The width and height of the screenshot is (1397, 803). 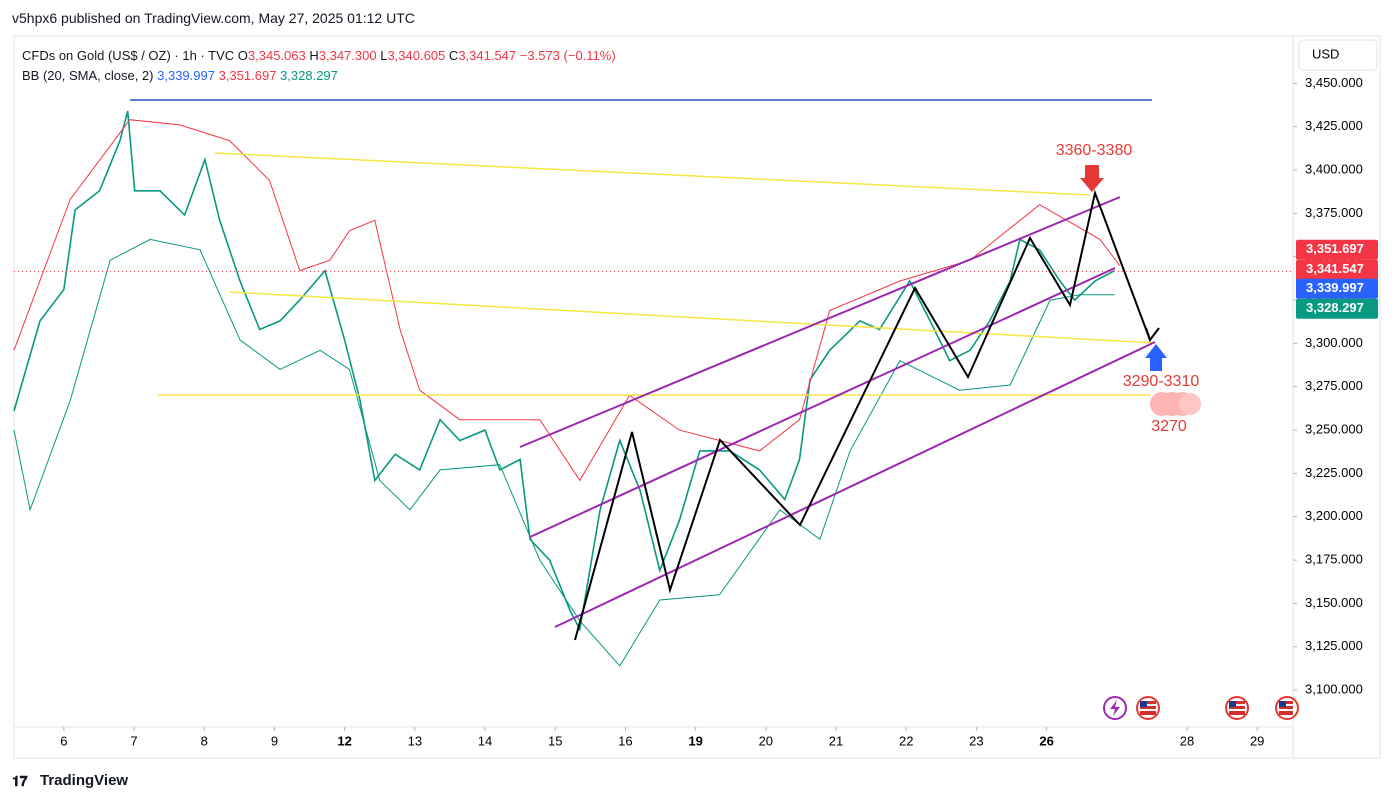 I want to click on indicator-value: 3,351.697, so click(x=247, y=75).